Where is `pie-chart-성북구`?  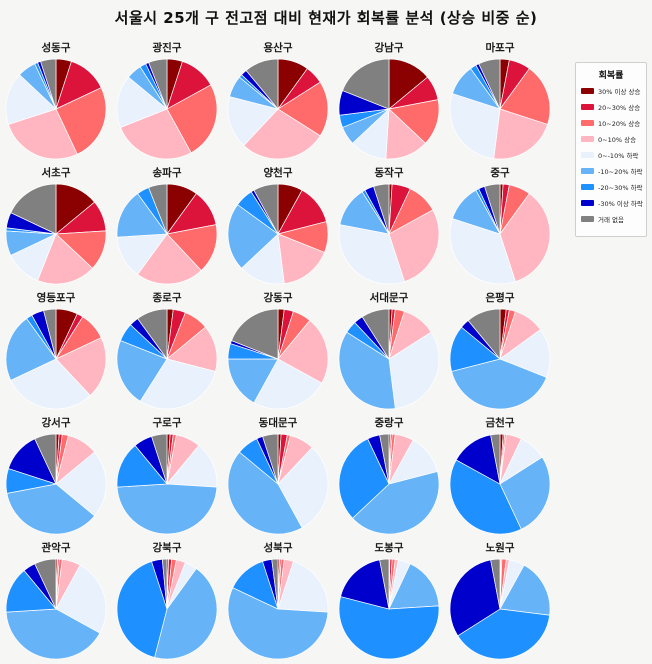 pie-chart-성북구 is located at coordinates (278, 609).